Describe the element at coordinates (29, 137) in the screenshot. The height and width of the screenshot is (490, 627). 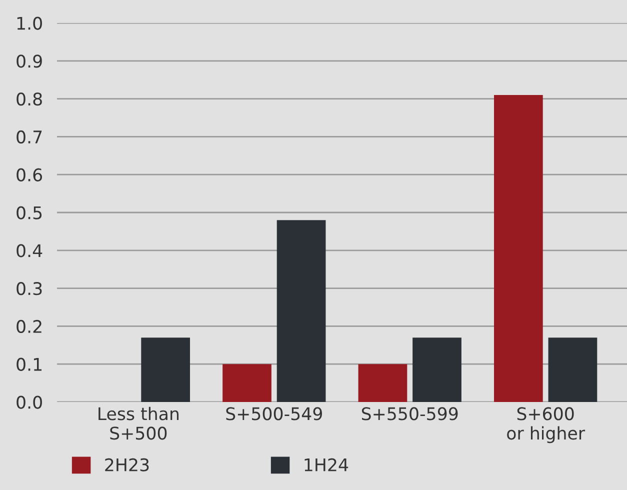
I see `y-tick-label: 0.7` at that location.